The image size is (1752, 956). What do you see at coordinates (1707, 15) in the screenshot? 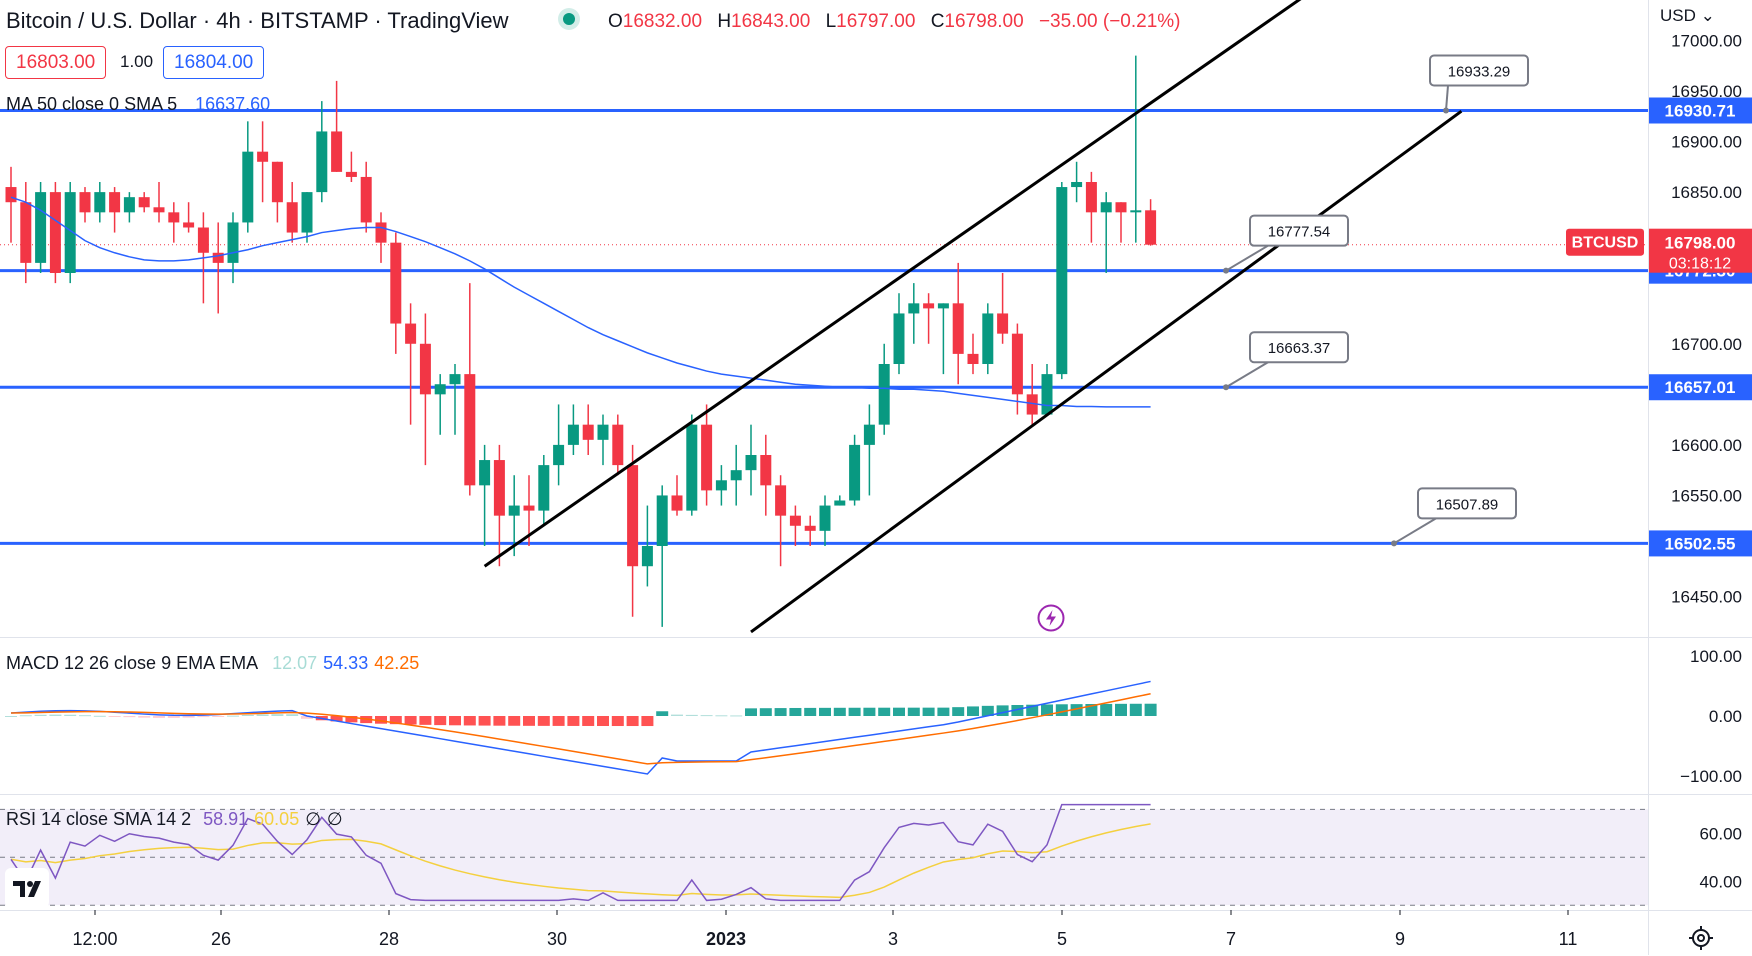
I see `chevron-down-icon: ⌄` at bounding box center [1707, 15].